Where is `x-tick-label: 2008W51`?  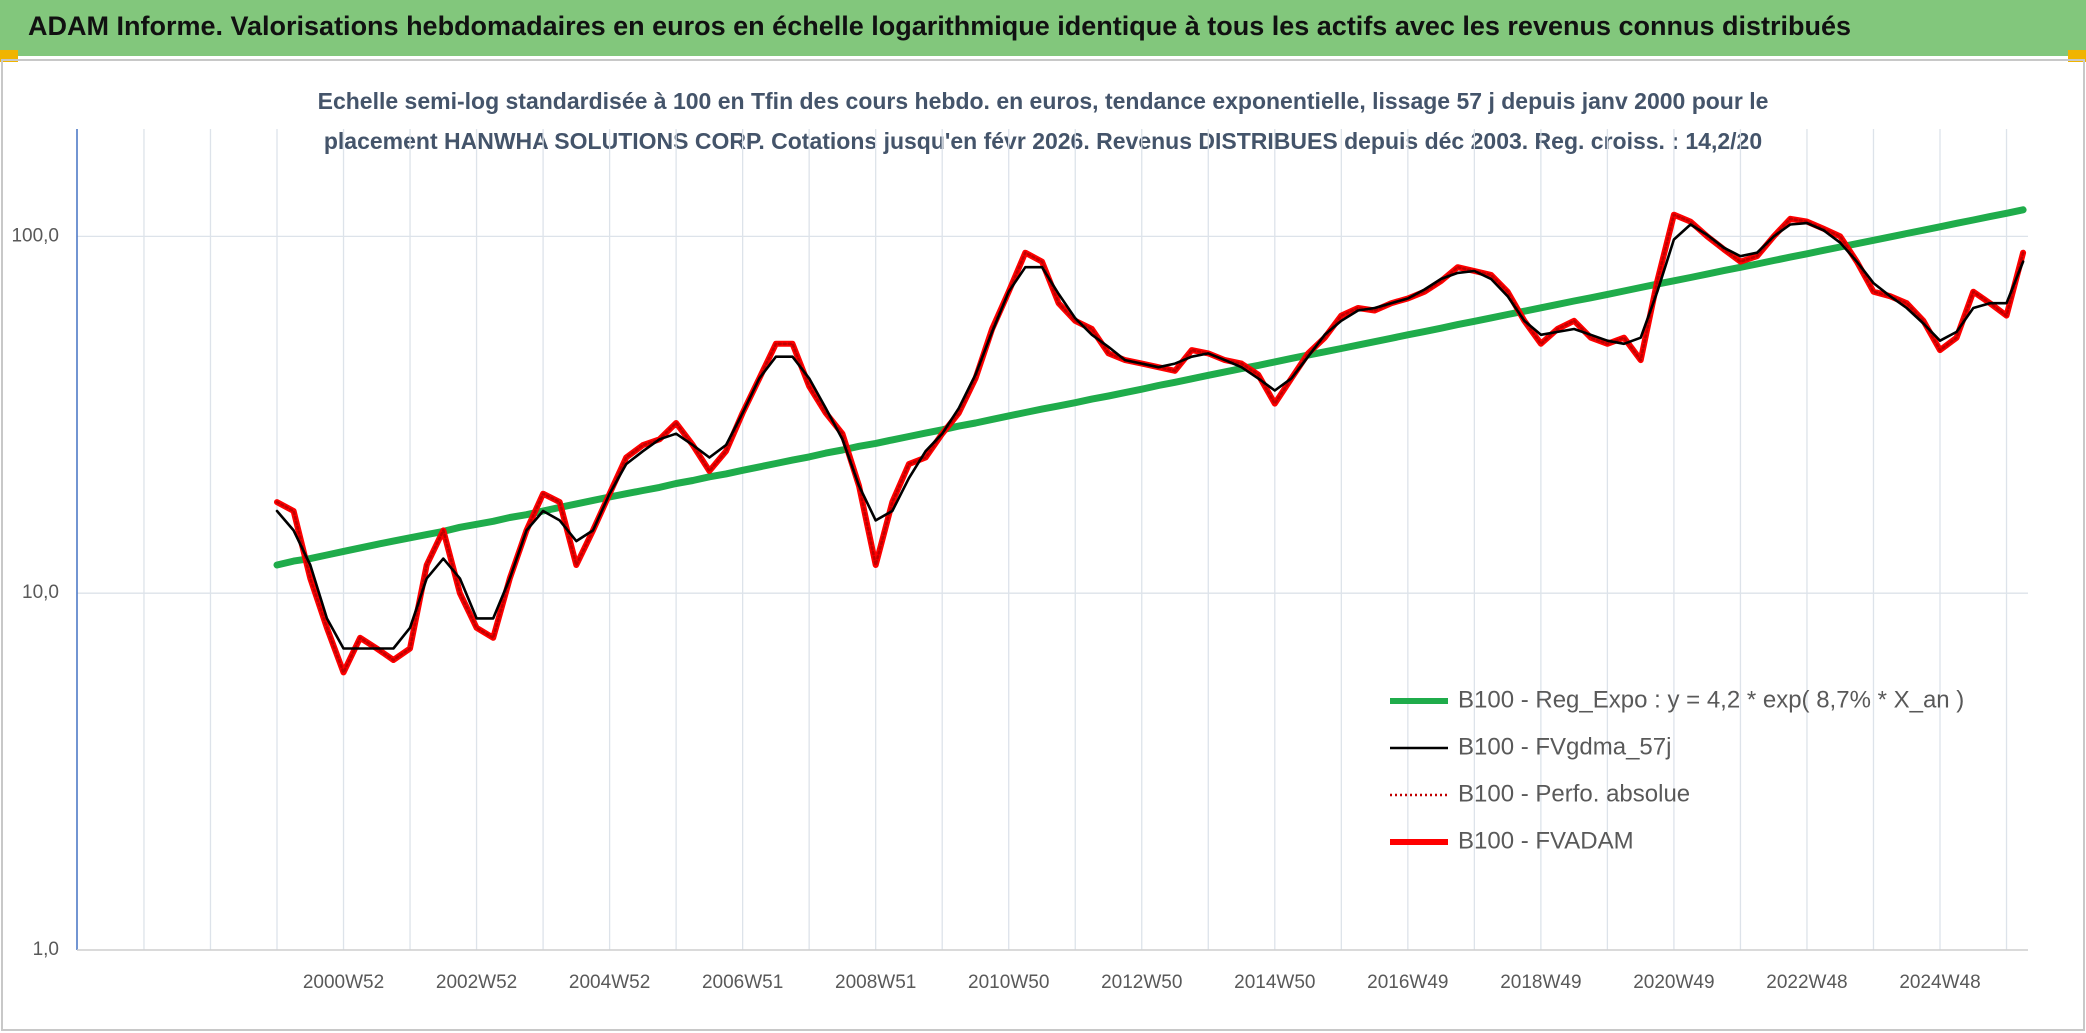 x-tick-label: 2008W51 is located at coordinates (875, 982).